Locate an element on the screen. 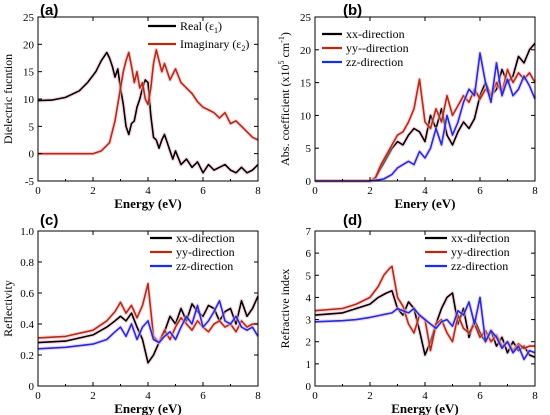 This screenshot has width=550, height=415. panel-d-ytick-label: 5 is located at coordinates (309, 276).